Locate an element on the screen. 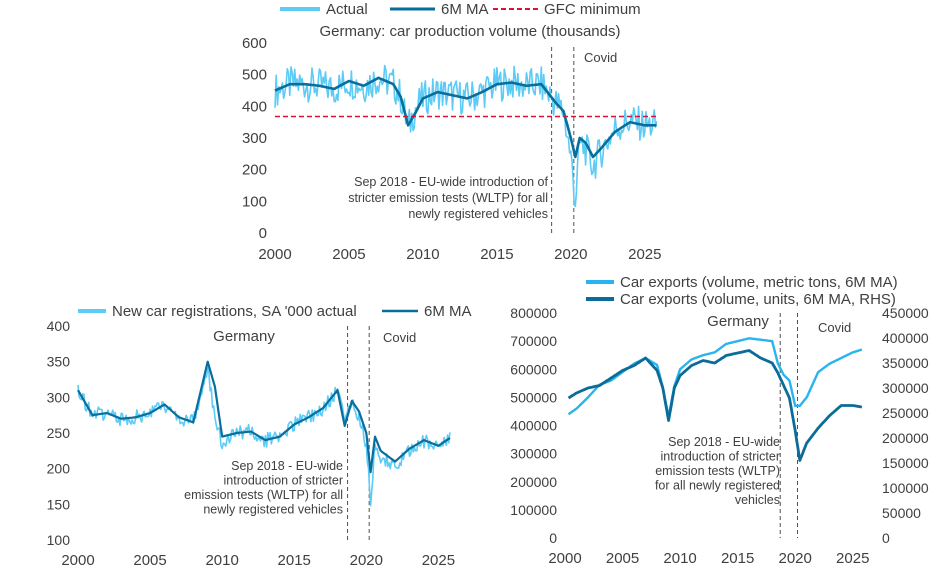 This screenshot has height=575, width=947. y-tick-label: 800000 is located at coordinates (533, 313).